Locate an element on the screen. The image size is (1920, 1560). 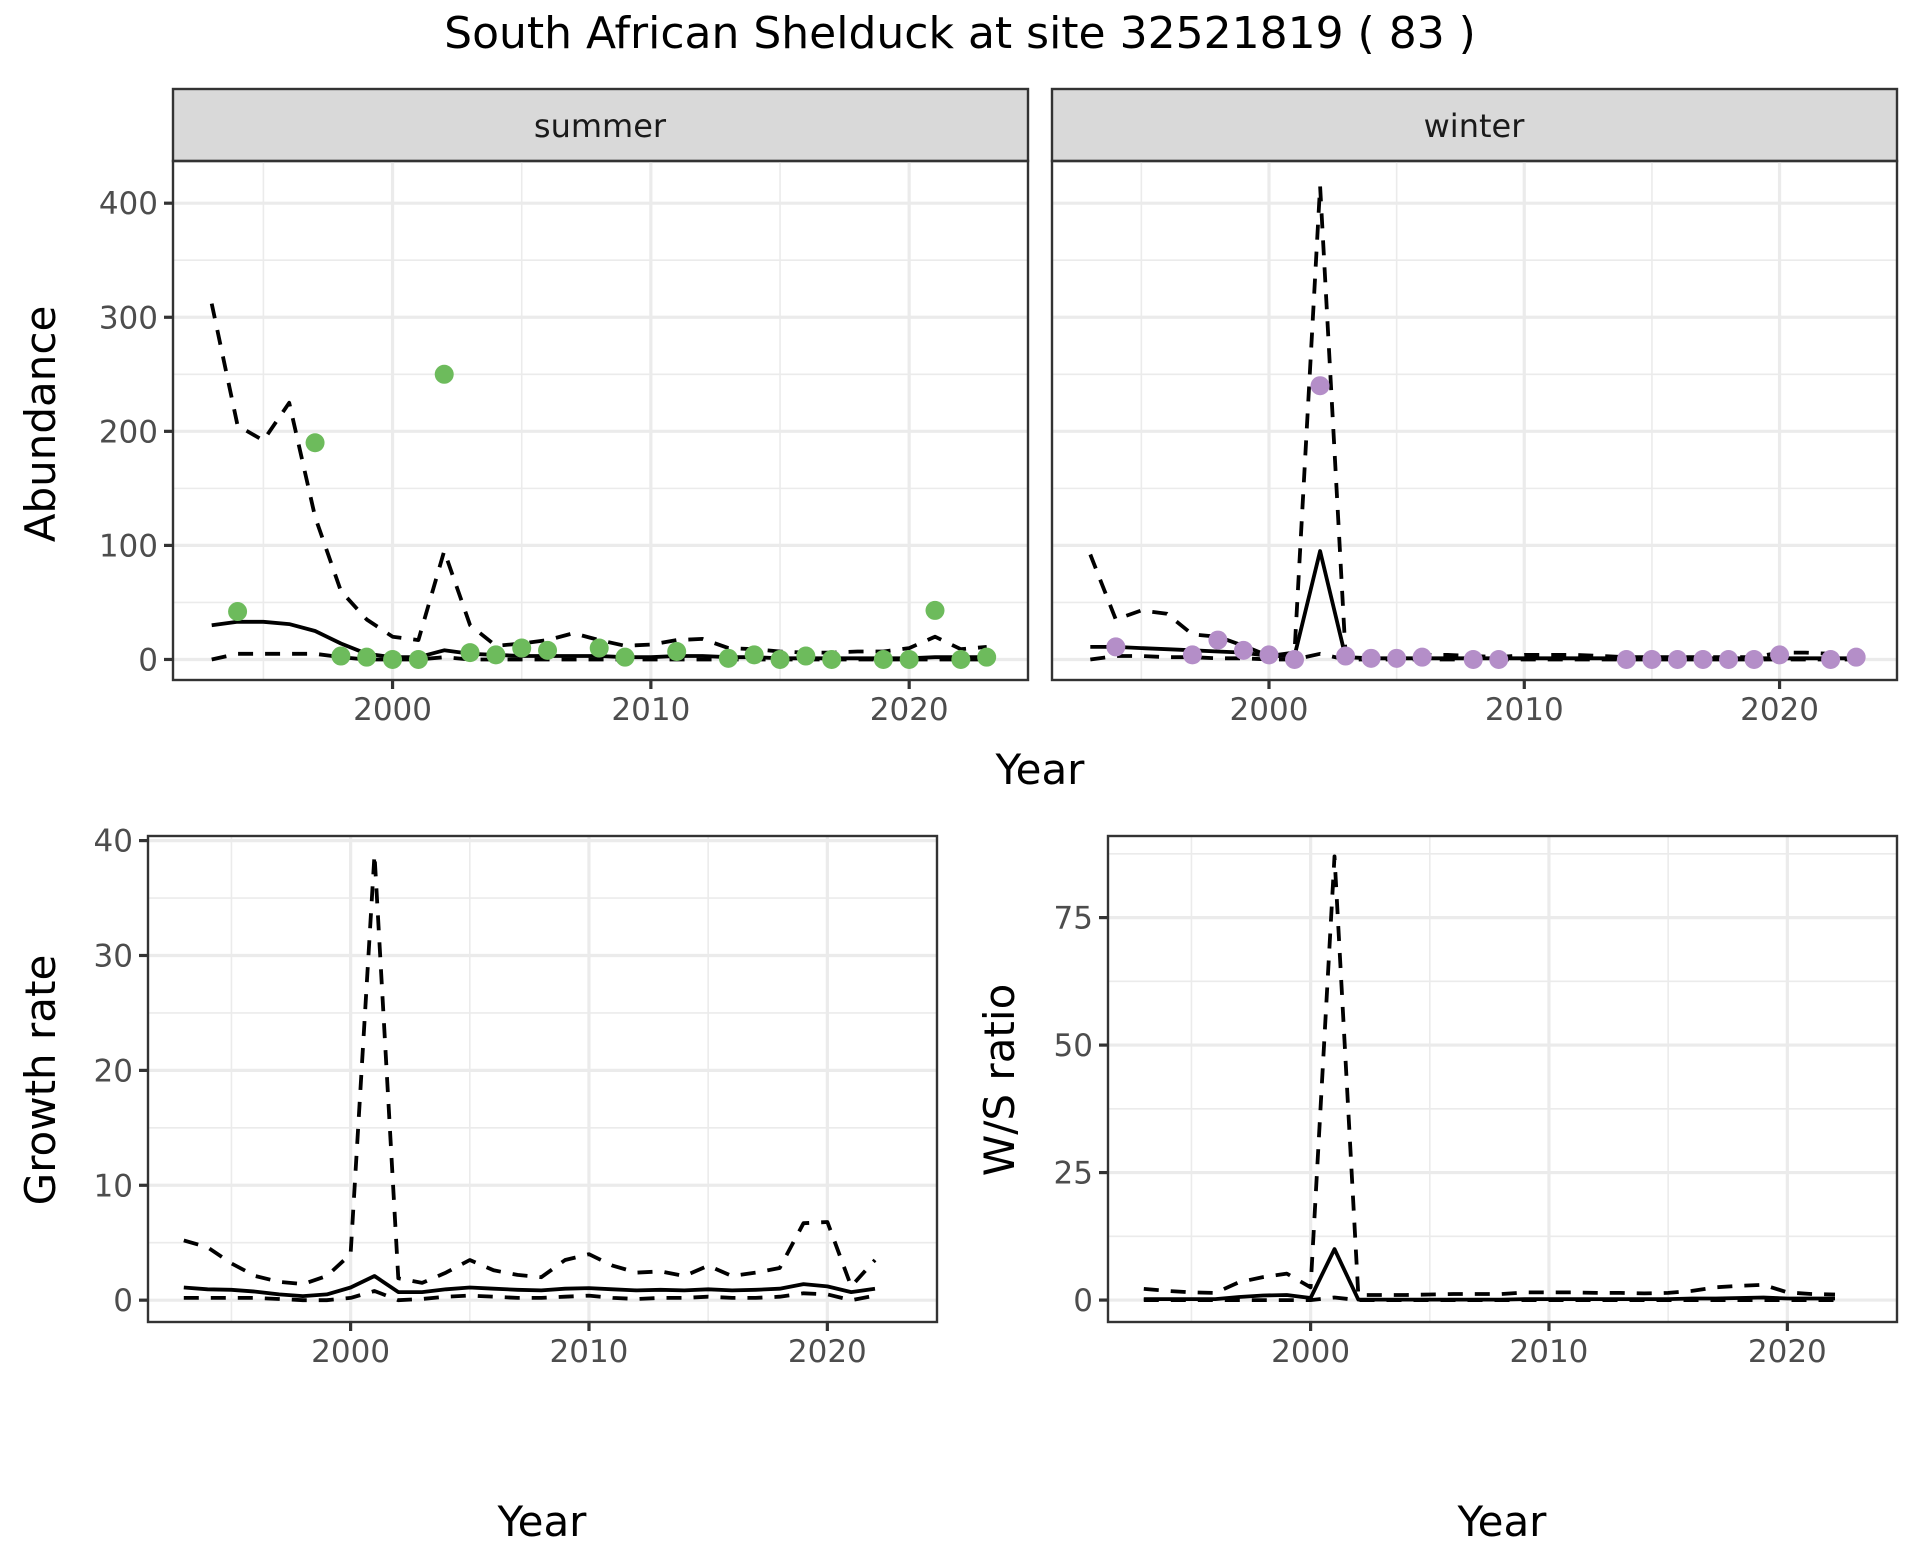
ws-x-tick-label: 2020 is located at coordinates (1787, 1352).